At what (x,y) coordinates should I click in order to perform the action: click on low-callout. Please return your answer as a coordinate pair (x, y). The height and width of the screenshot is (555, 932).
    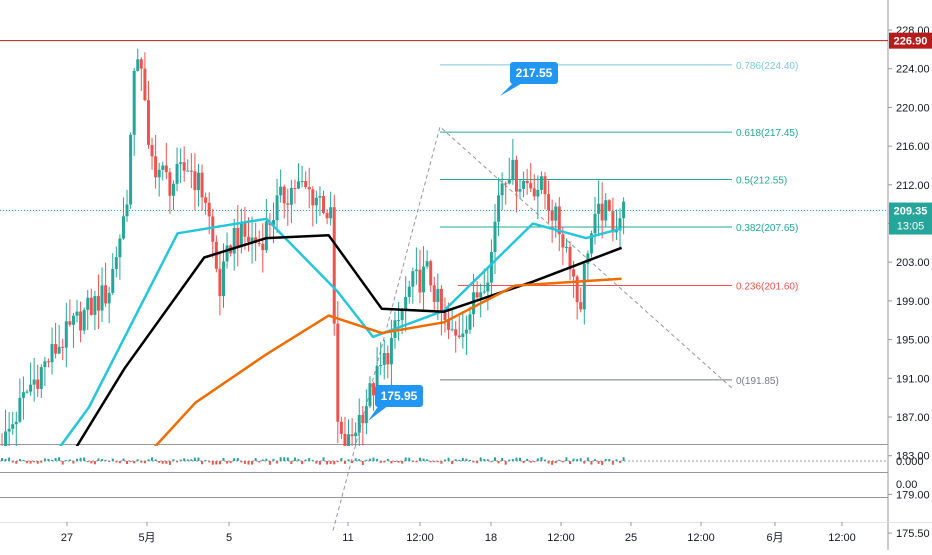
    Looking at the image, I should click on (399, 396).